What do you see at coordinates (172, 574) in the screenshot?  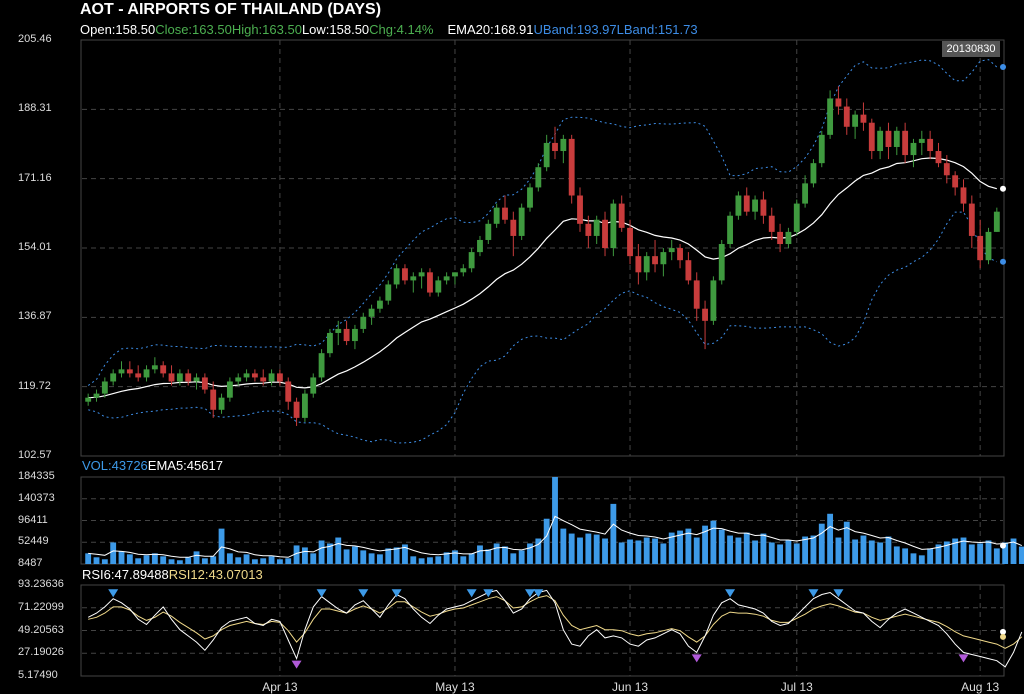 I see `rsi-readout: RSI6:47.89488RSI12:43.07013` at bounding box center [172, 574].